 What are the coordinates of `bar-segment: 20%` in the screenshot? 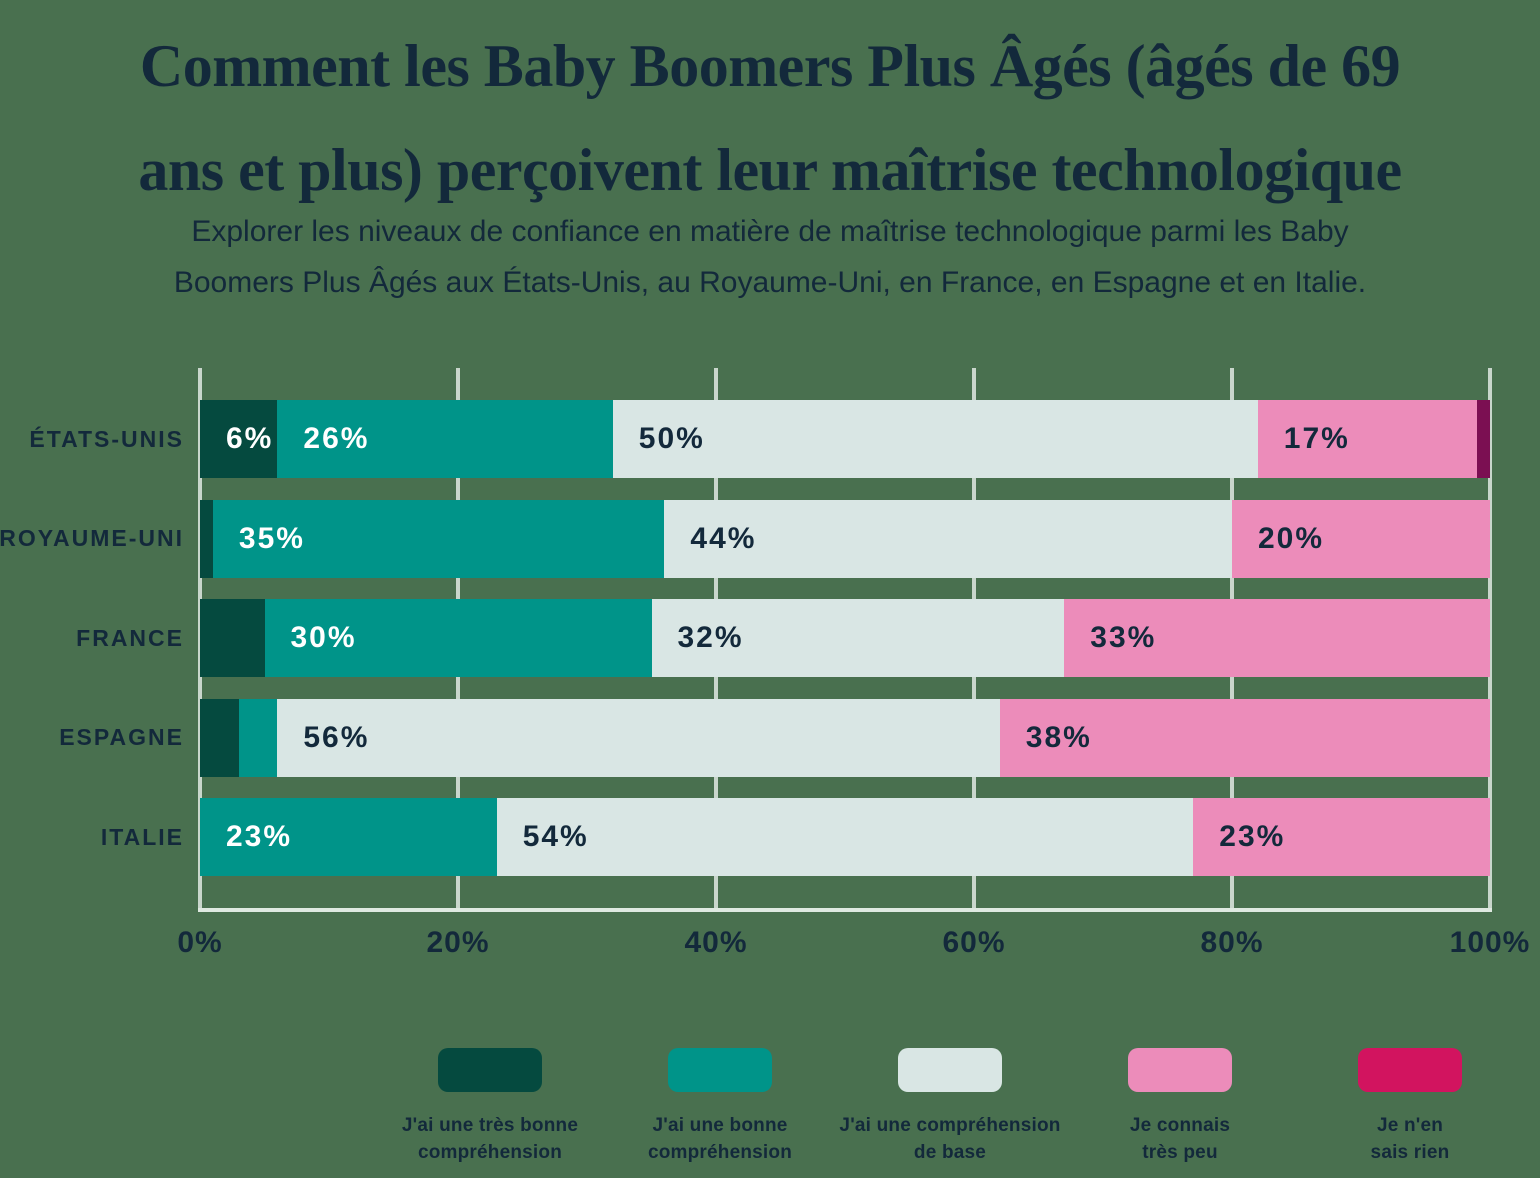 It's located at (1360, 538).